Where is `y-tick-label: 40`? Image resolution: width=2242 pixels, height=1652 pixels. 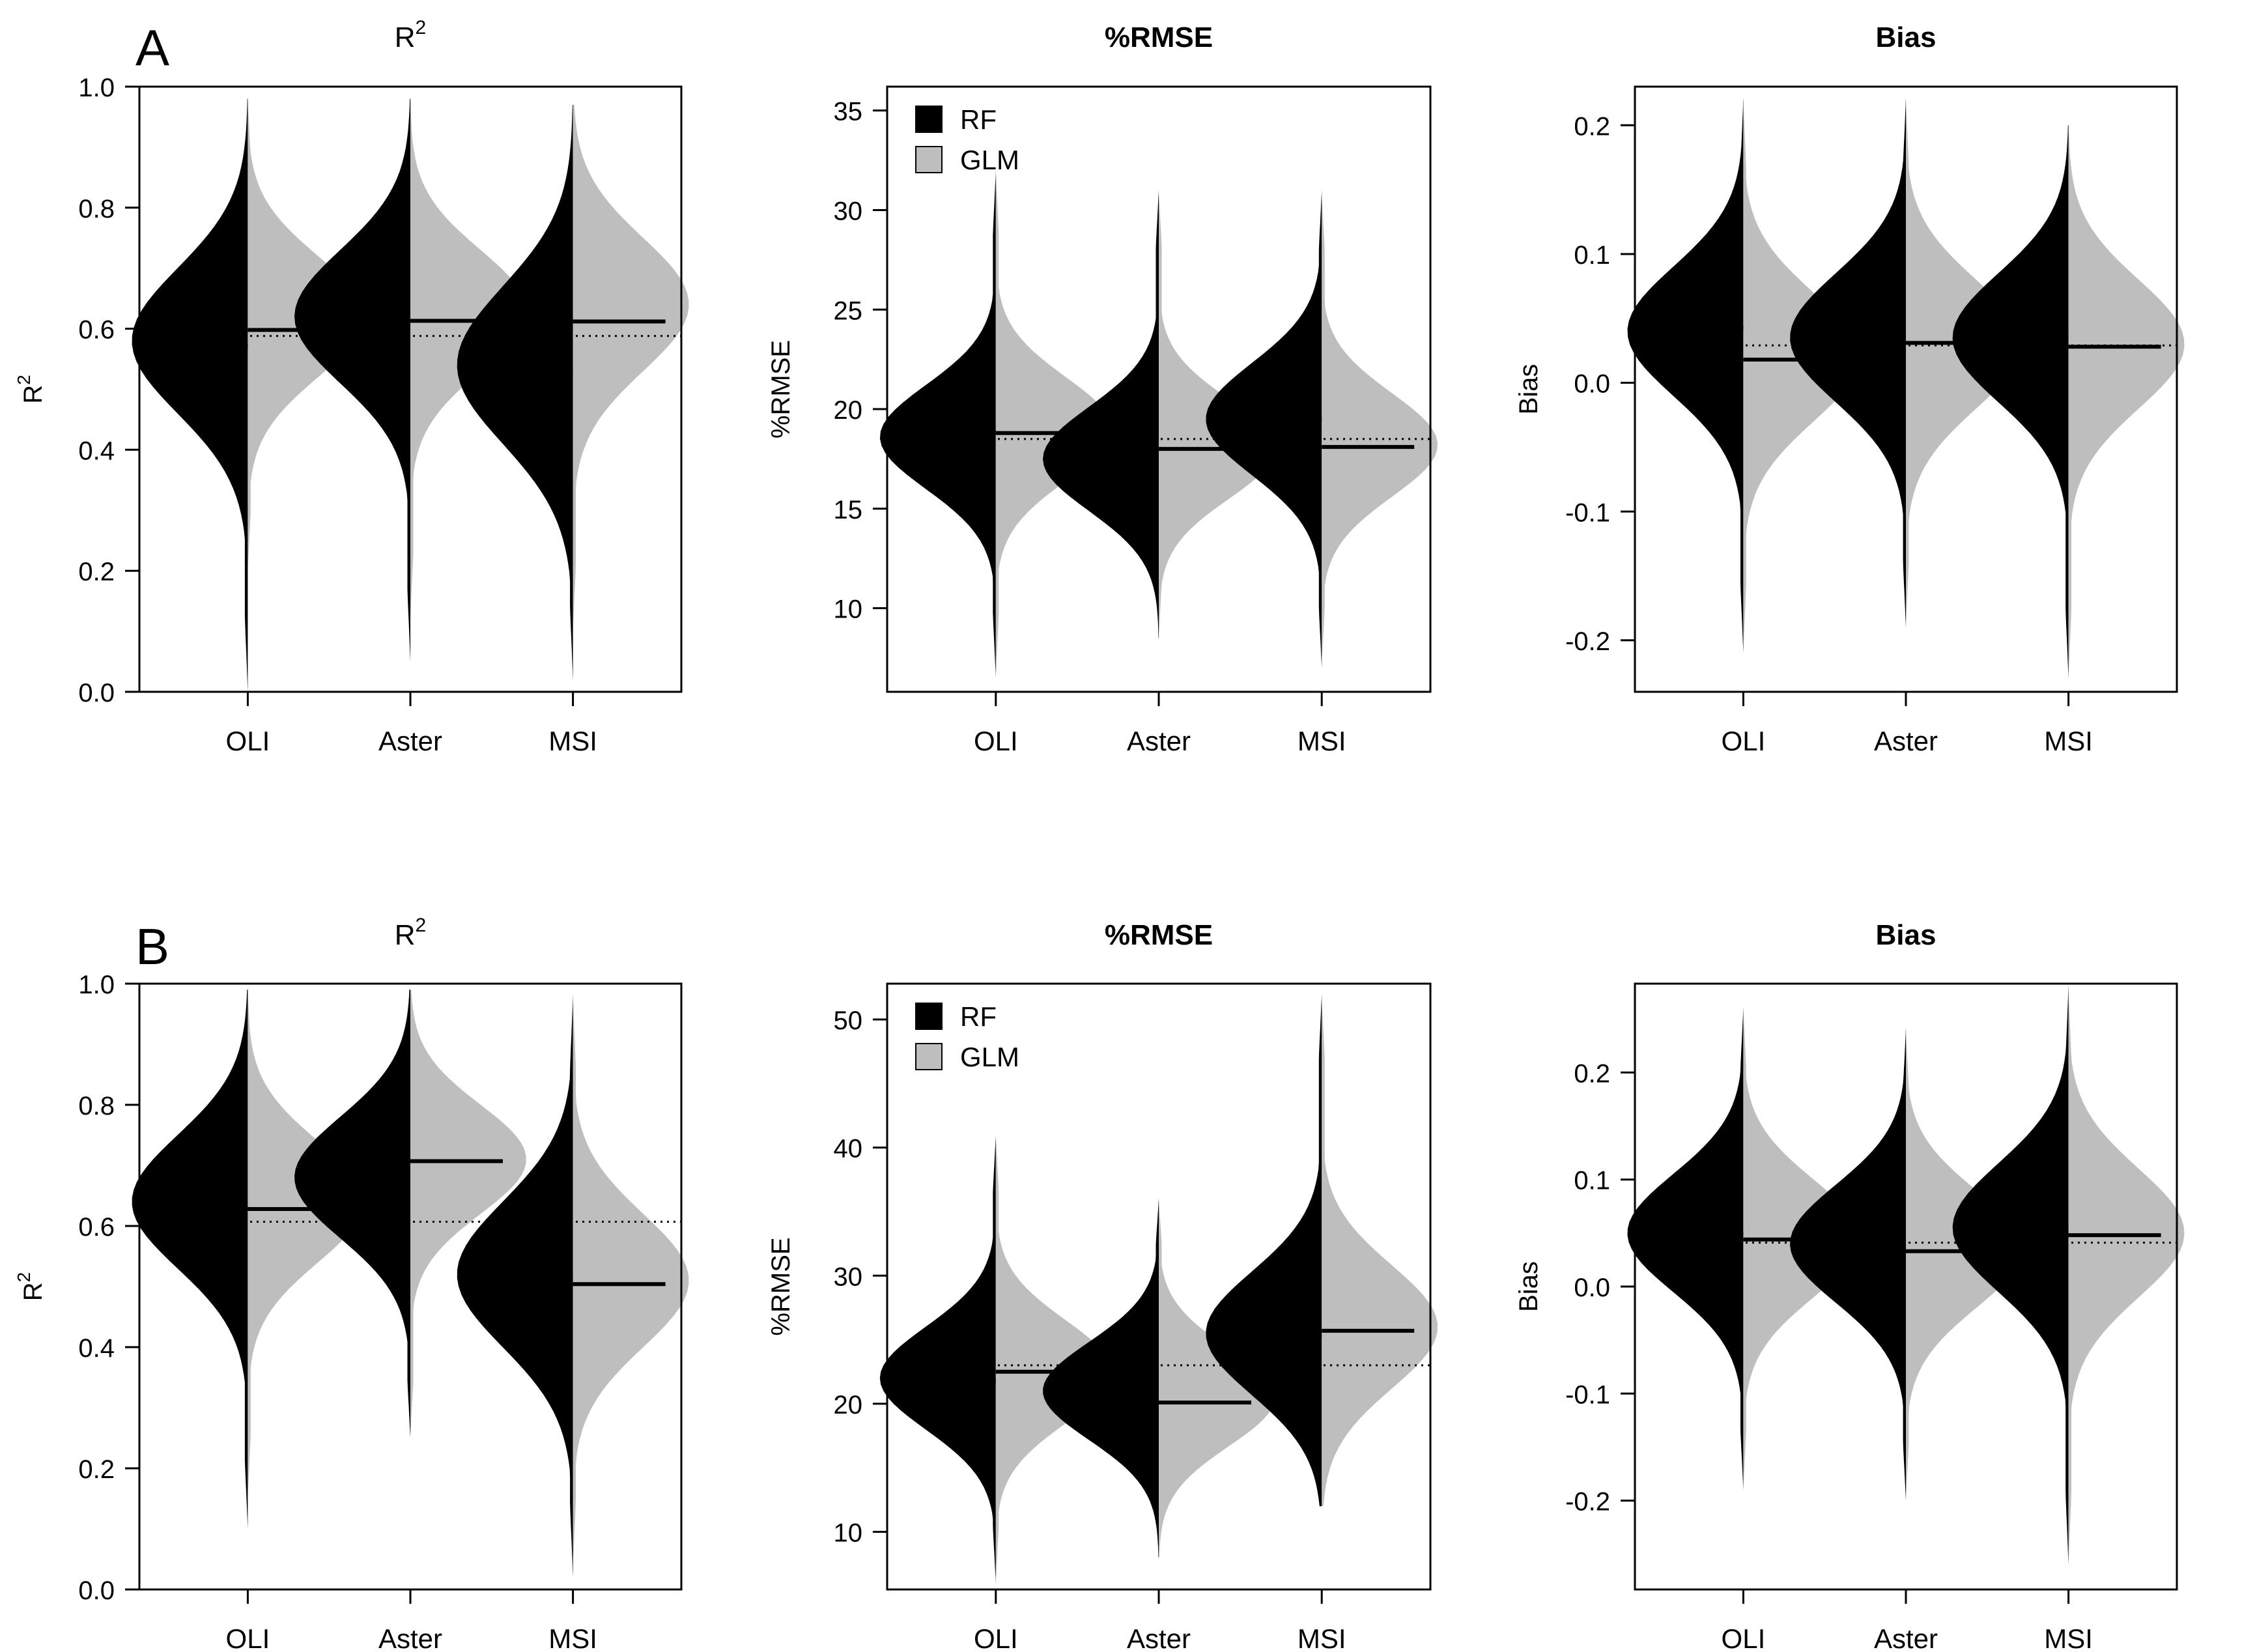 y-tick-label: 40 is located at coordinates (849, 1149).